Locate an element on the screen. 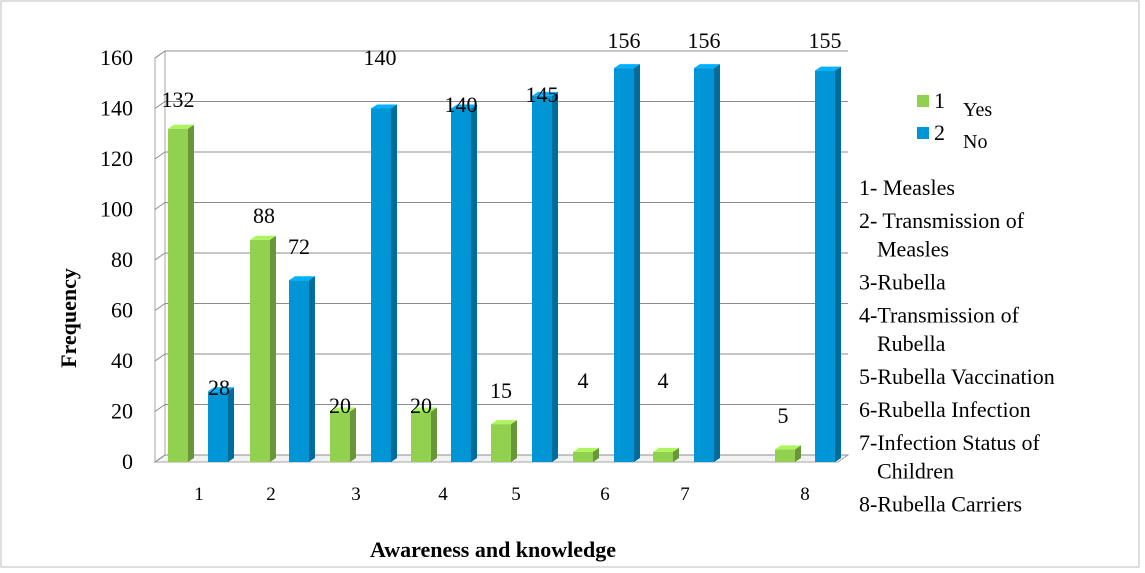 Image resolution: width=1145 pixels, height=573 pixels. legend-number: 2 is located at coordinates (939, 132).